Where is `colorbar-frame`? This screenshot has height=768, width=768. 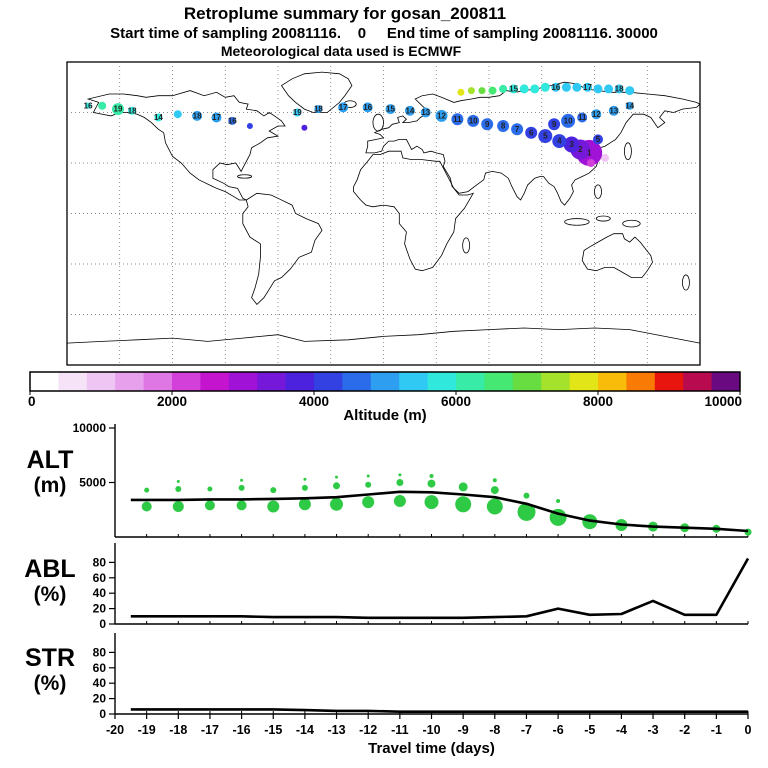
colorbar-frame is located at coordinates (385, 381).